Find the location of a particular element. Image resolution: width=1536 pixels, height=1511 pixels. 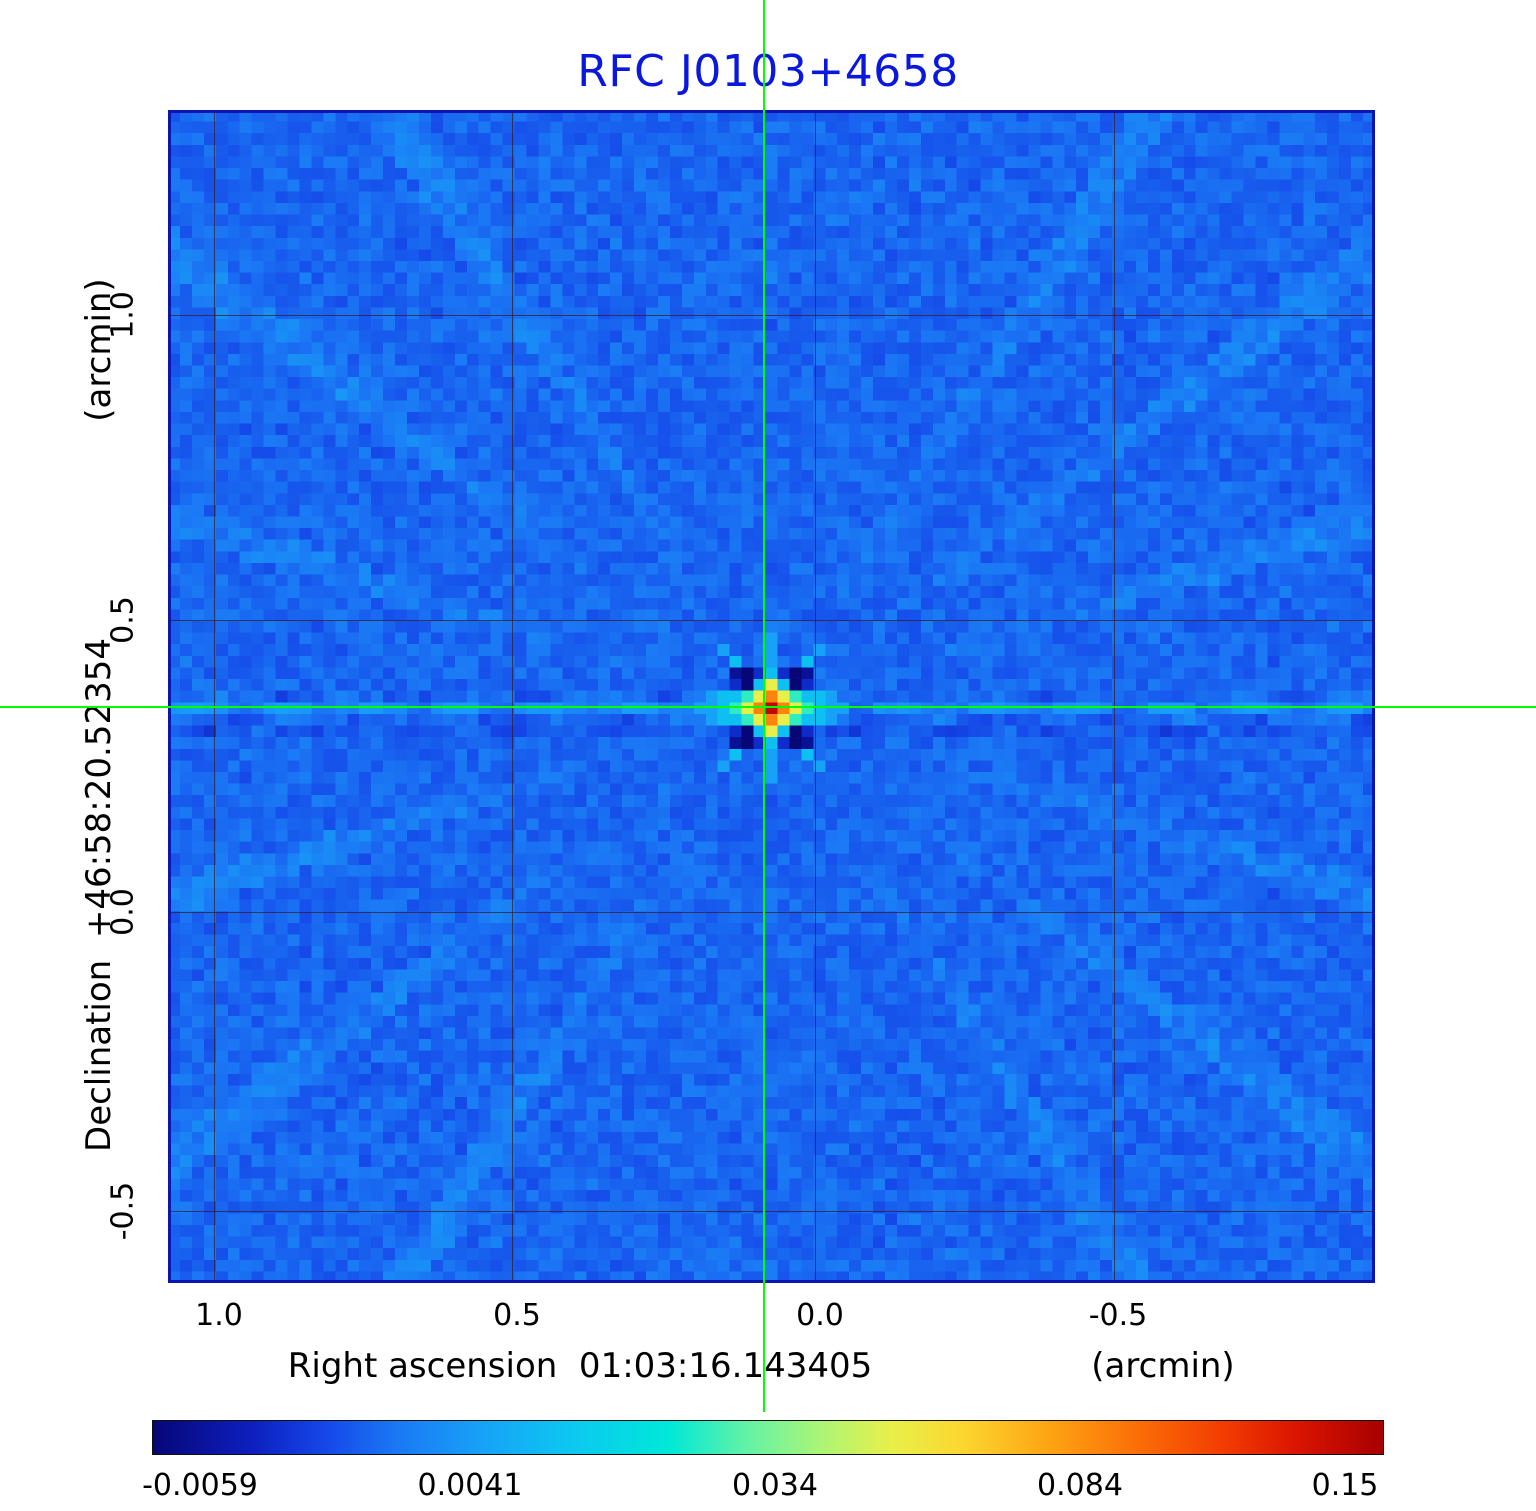

x-axis-unit: (arcmin) is located at coordinates (1163, 1366).